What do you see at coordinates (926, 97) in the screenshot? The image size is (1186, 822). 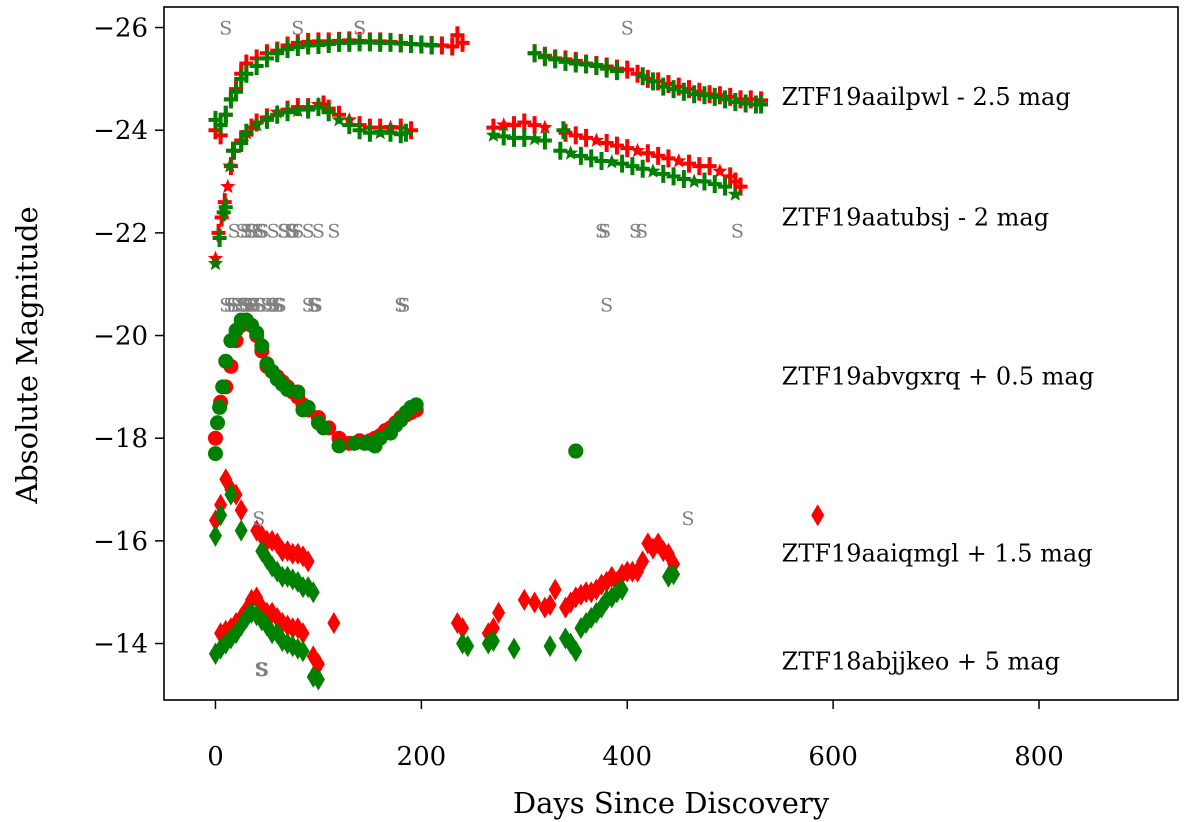 I see `object-label: ZTF19aailpwl - 2.5 mag` at bounding box center [926, 97].